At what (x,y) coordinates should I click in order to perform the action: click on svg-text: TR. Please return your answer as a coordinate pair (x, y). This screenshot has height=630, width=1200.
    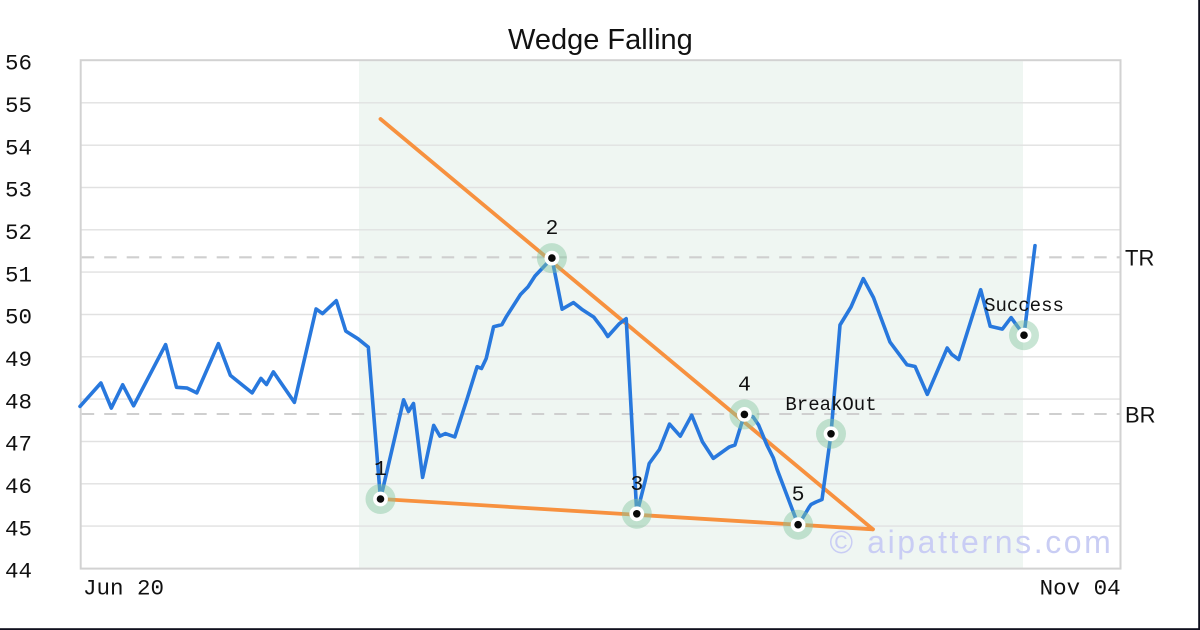
    Looking at the image, I should click on (1139, 258).